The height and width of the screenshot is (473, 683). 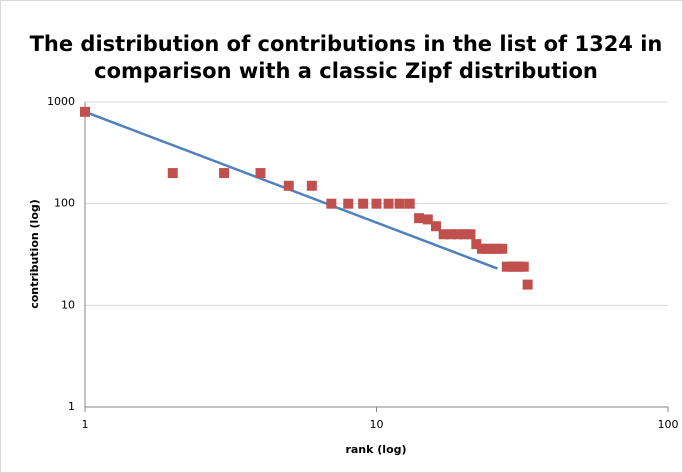 What do you see at coordinates (85, 424) in the screenshot?
I see `x-tick-label: 1` at bounding box center [85, 424].